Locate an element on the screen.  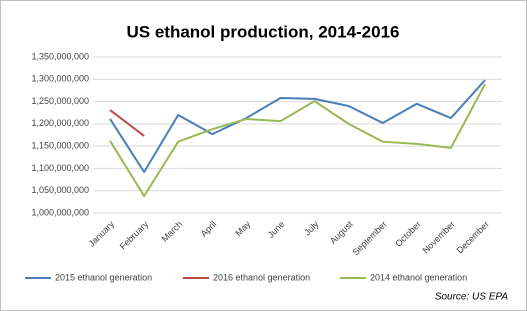
y-tick-label: 1,000,000,000 is located at coordinates (60, 212).